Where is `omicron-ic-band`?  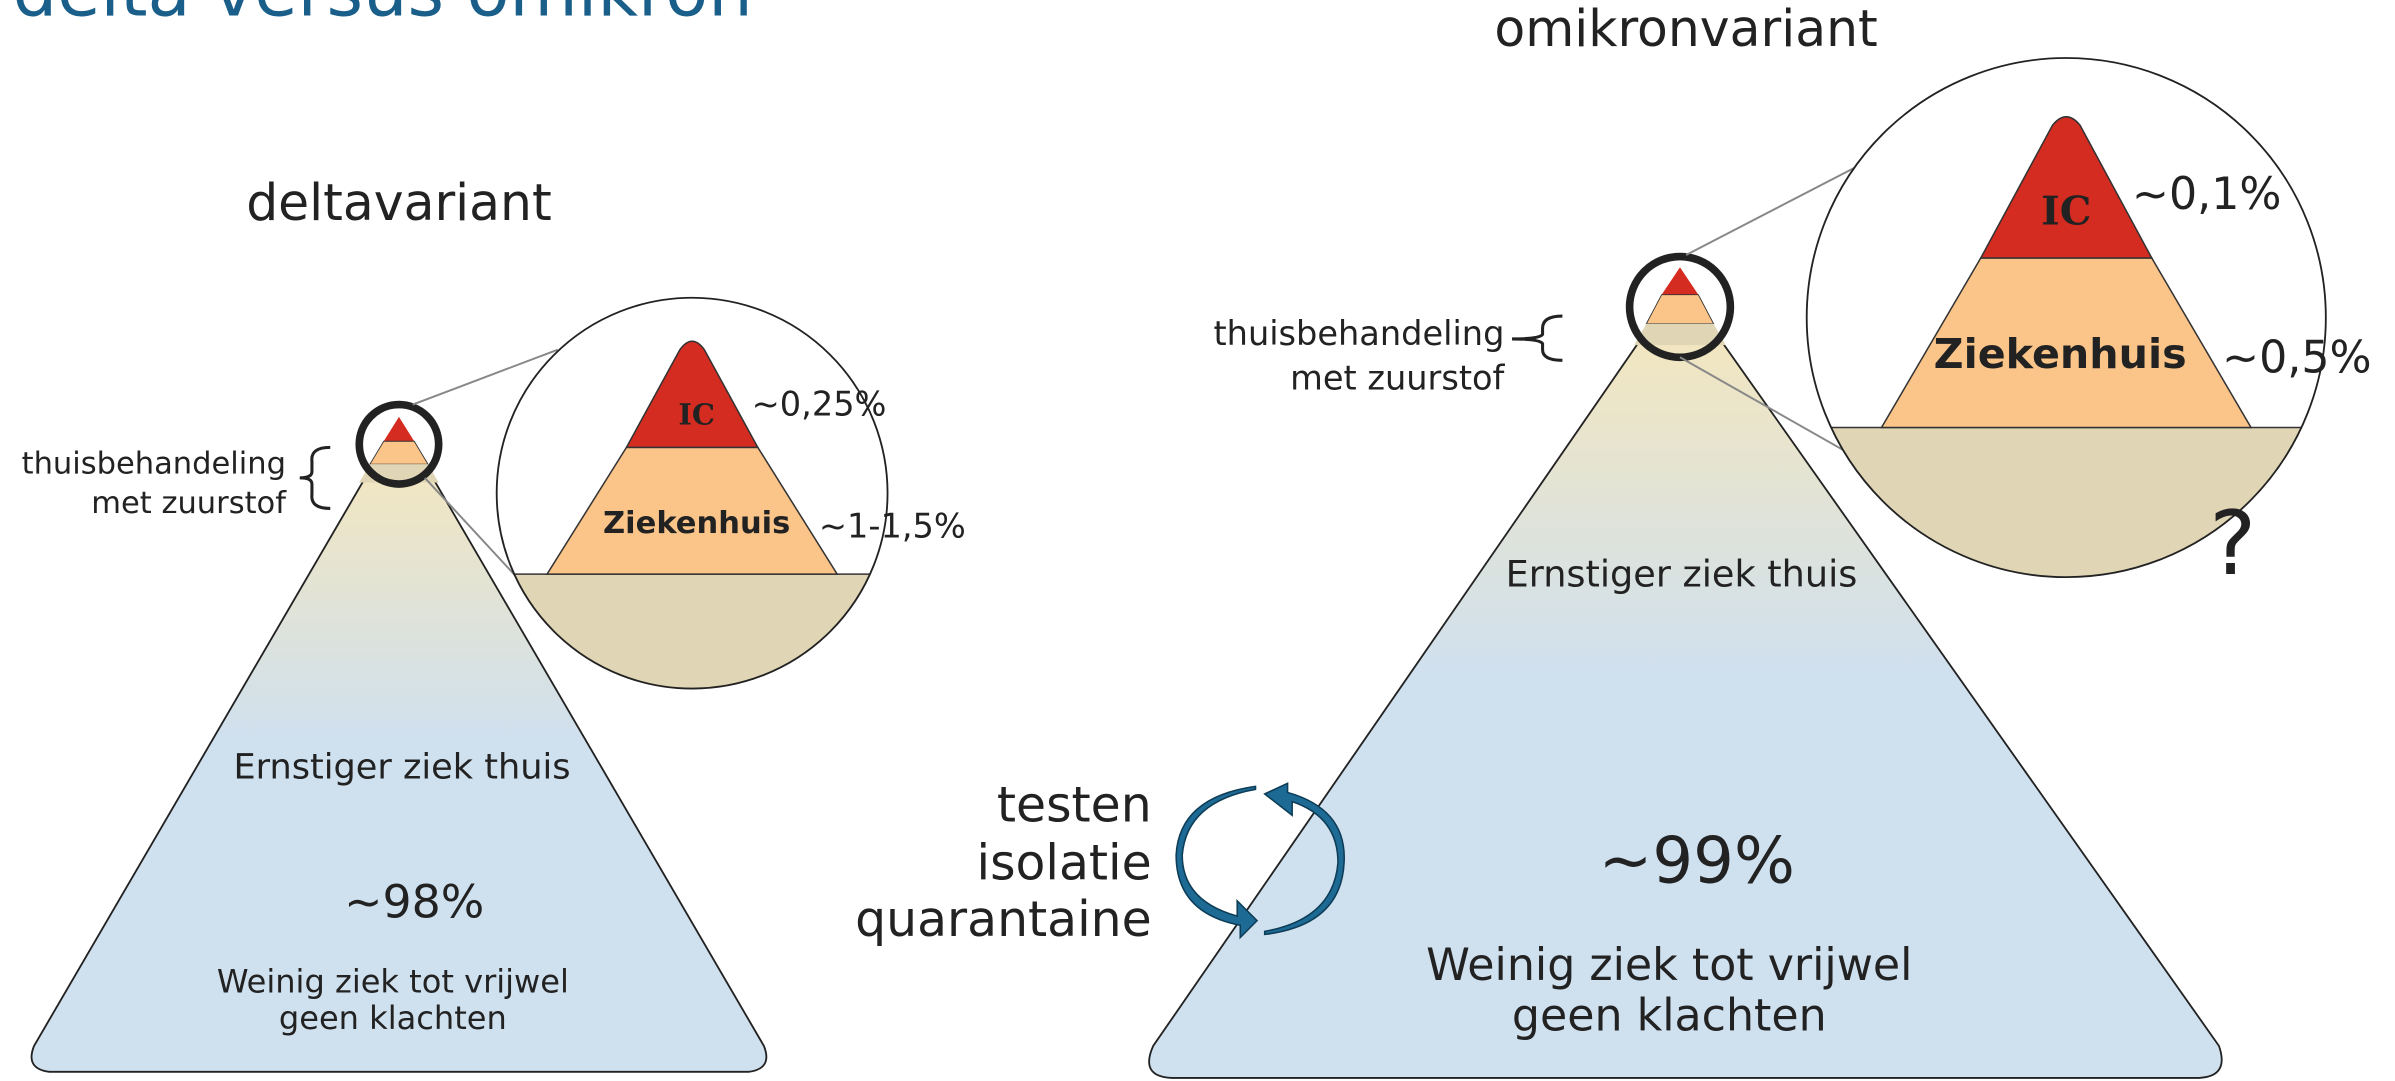
omicron-ic-band is located at coordinates (2066, 187).